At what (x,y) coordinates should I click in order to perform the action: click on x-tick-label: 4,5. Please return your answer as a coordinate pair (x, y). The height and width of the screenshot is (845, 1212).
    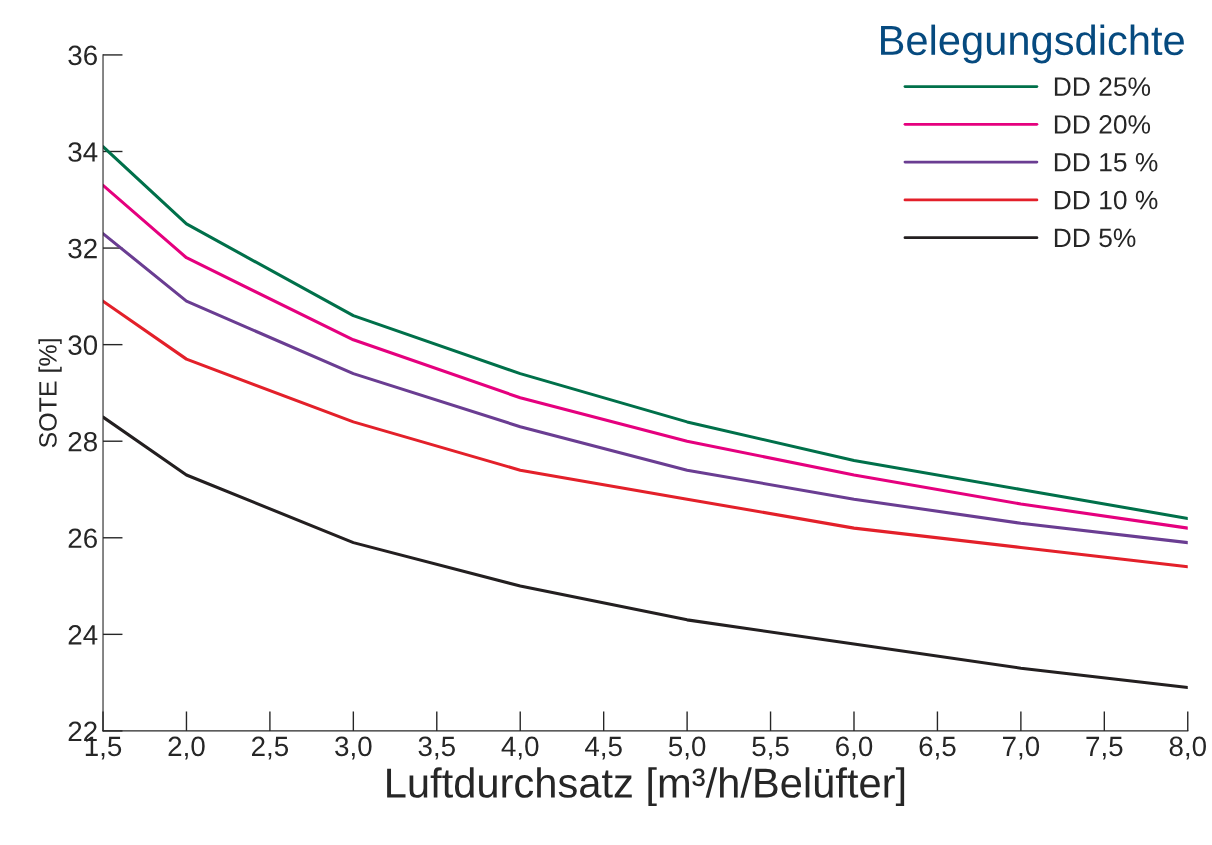
    Looking at the image, I should click on (603, 748).